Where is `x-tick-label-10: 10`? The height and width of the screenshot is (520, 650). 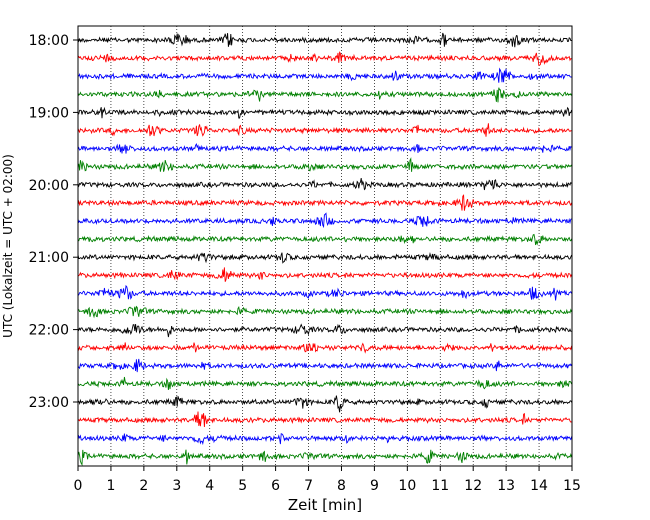 x-tick-label-10: 10 is located at coordinates (407, 486).